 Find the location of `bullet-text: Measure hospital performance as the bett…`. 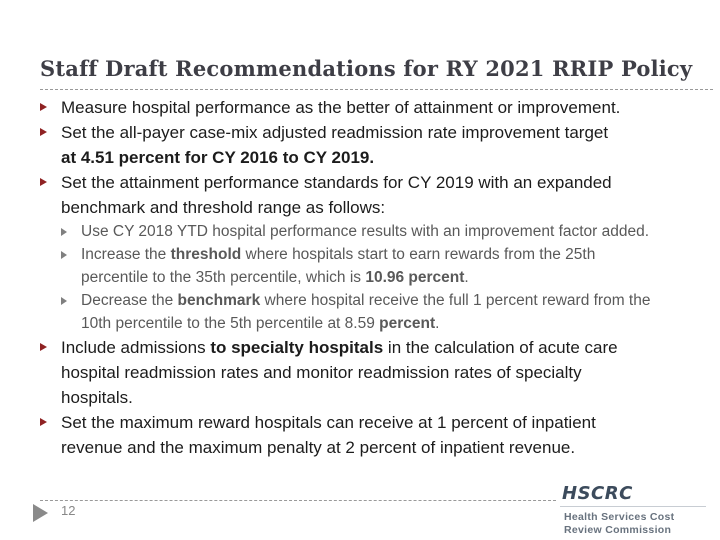

bullet-text: Measure hospital performance as the bett… is located at coordinates (340, 107).